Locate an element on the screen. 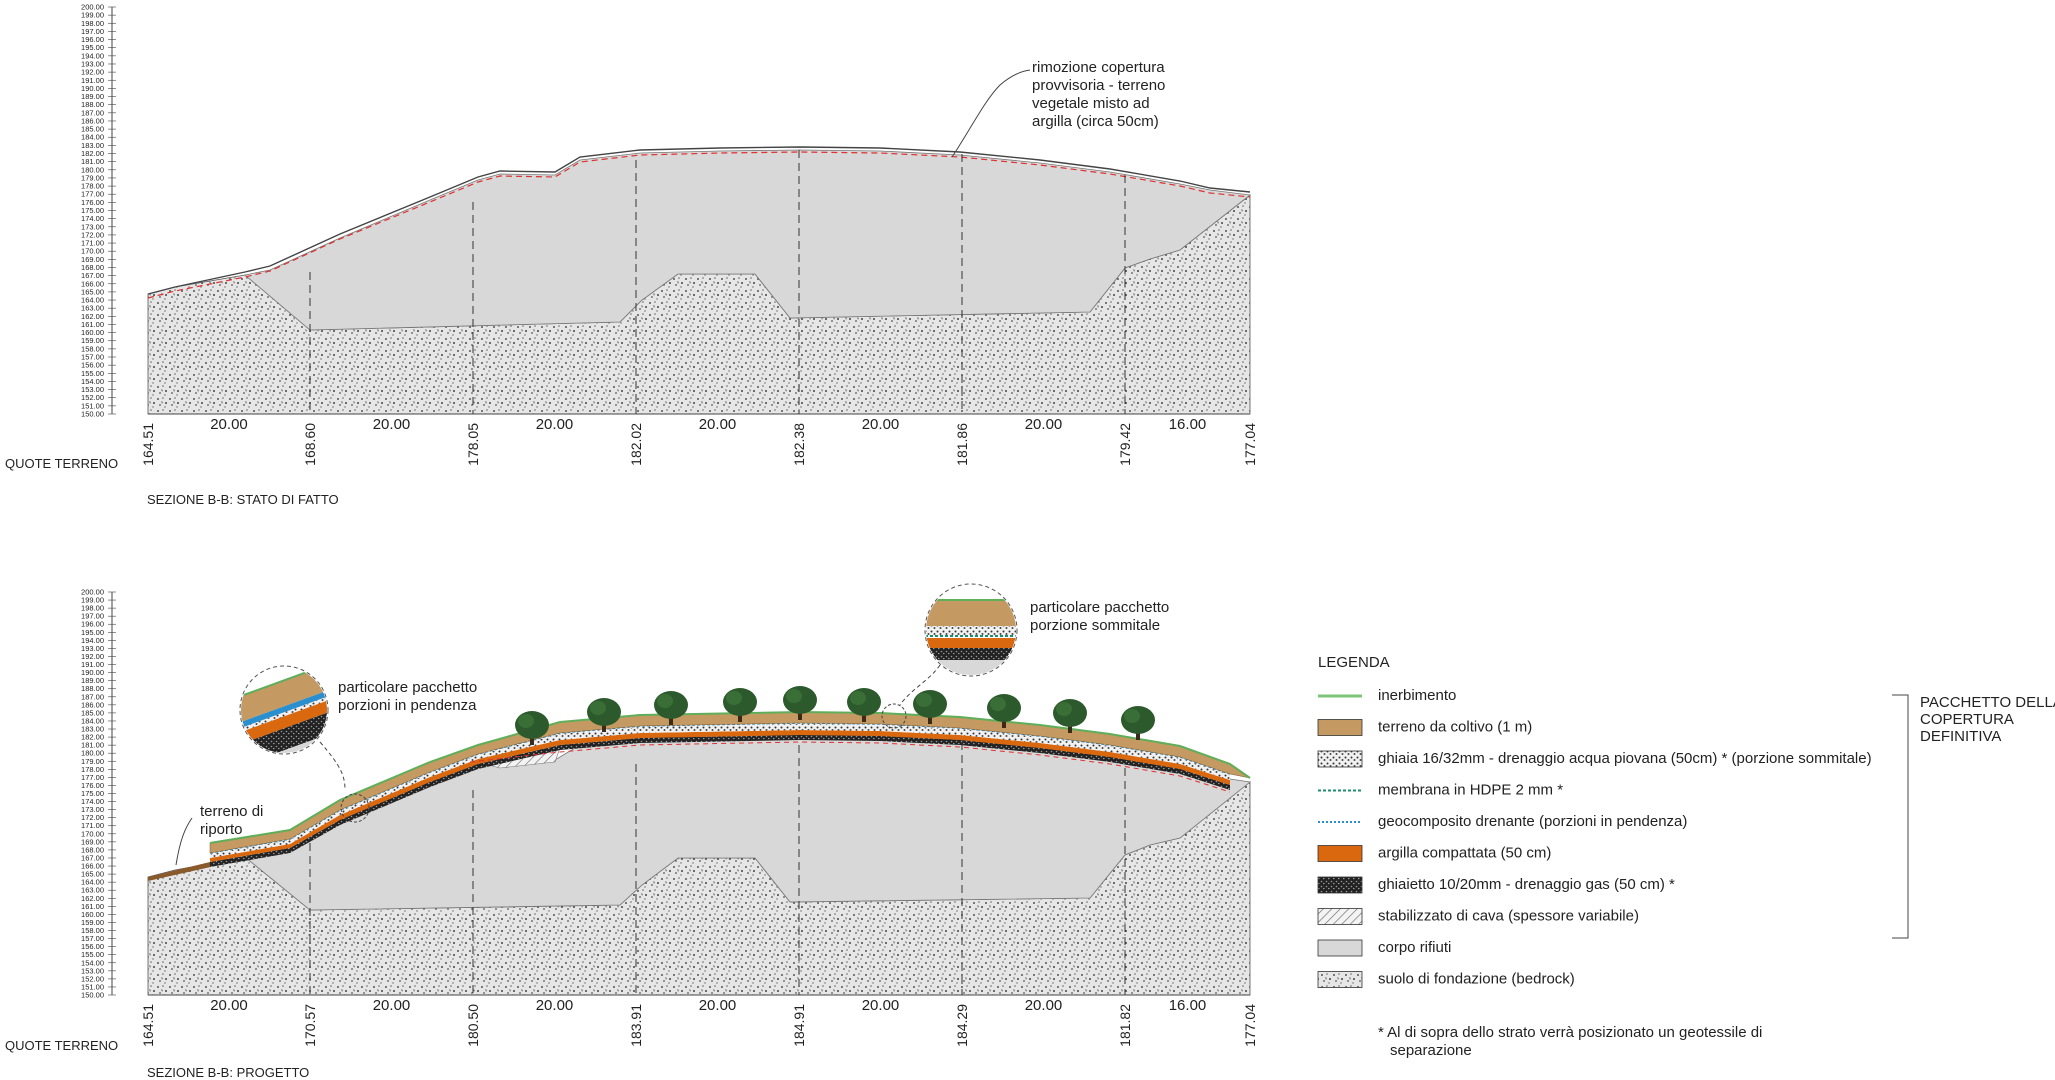 Image resolution: width=2055 pixels, height=1080 pixels. lower-axis-label: 188.00 is located at coordinates (92, 688).